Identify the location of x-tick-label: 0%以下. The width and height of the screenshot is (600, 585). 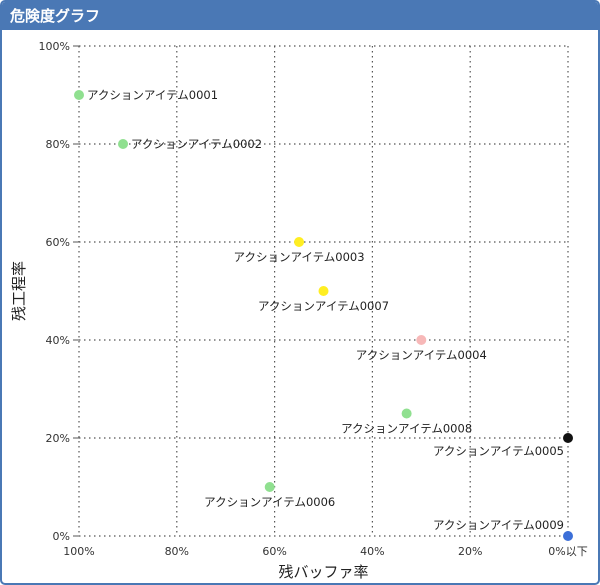
(567, 551).